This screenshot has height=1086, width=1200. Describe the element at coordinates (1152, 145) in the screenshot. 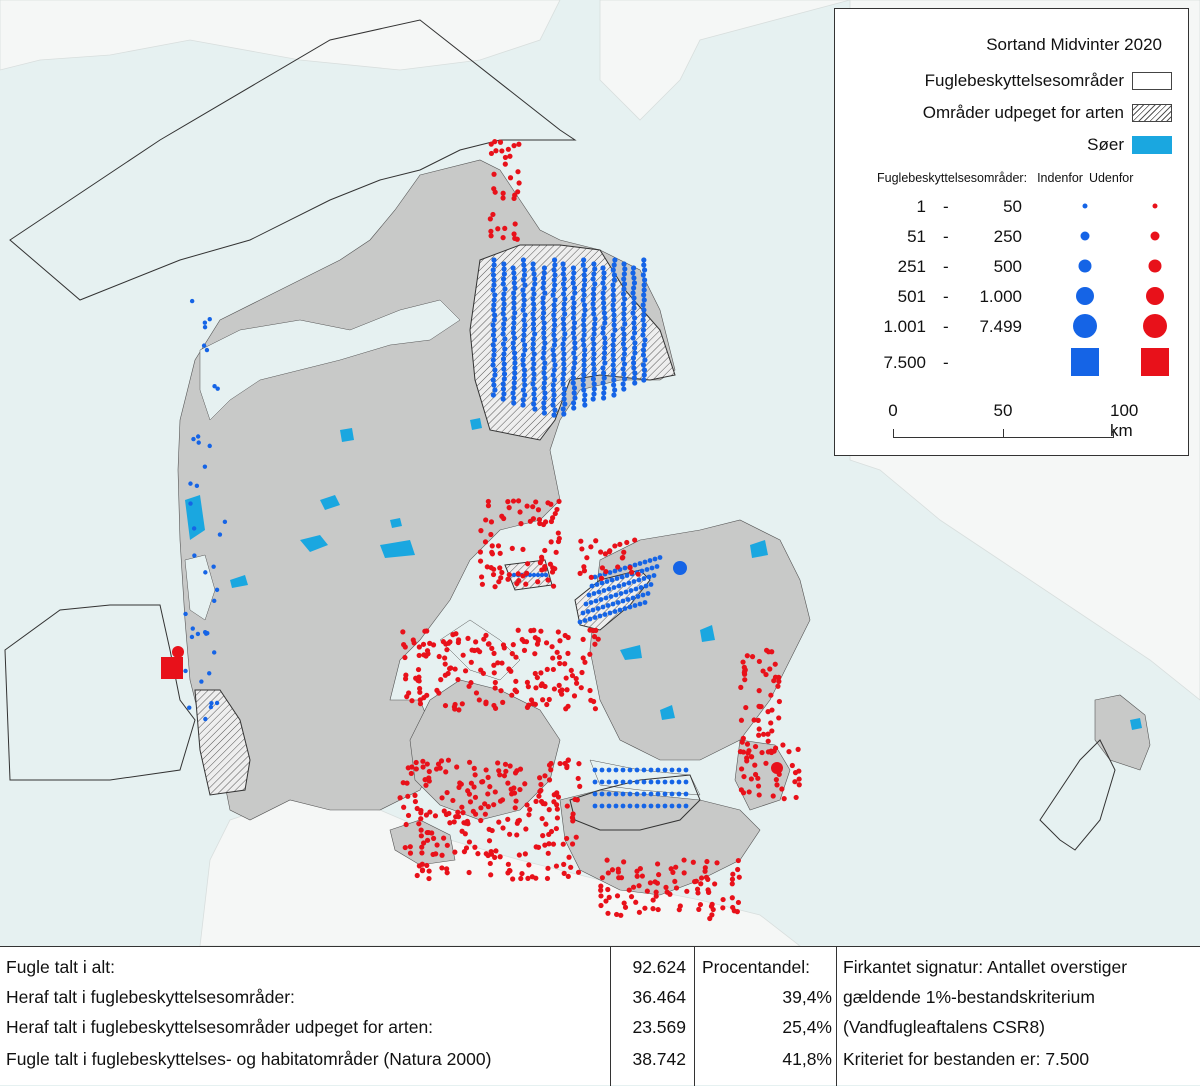

I see `lake-swatch-icon` at that location.